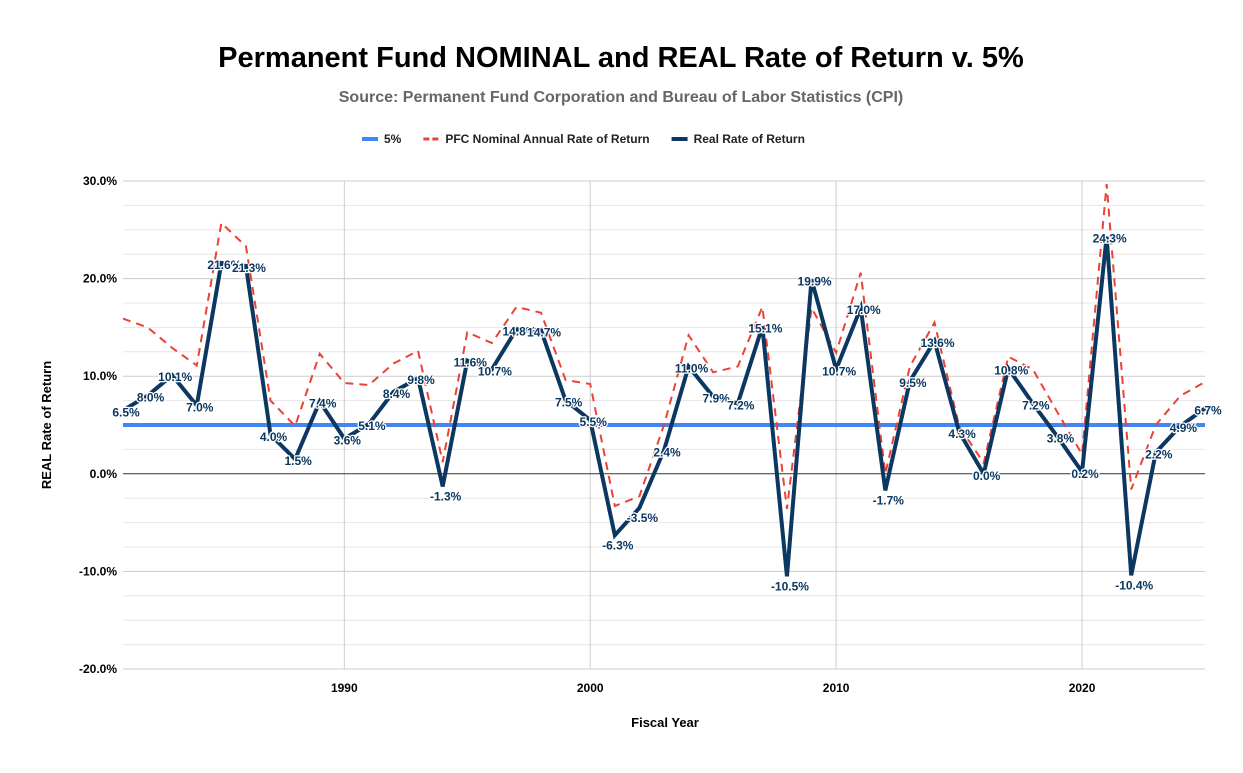  Describe the element at coordinates (46, 425) in the screenshot. I see `y-axis-label: REAL Rate of Return` at that location.